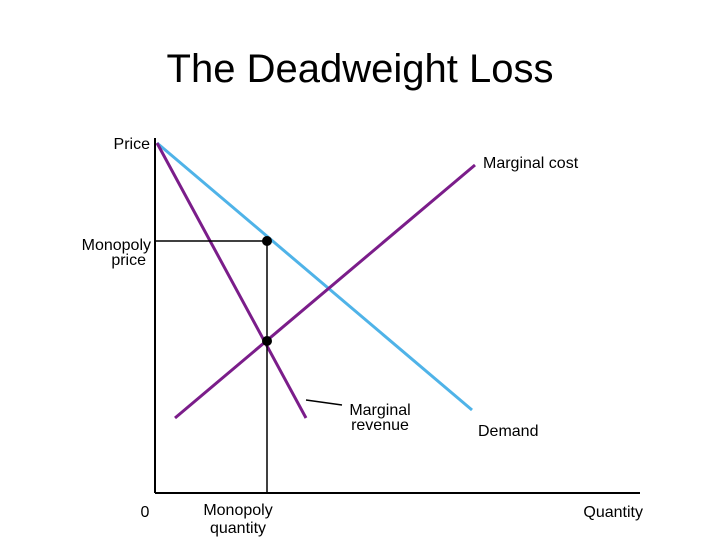 The image size is (720, 540). I want to click on monopoly-price-label: price, so click(128, 260).